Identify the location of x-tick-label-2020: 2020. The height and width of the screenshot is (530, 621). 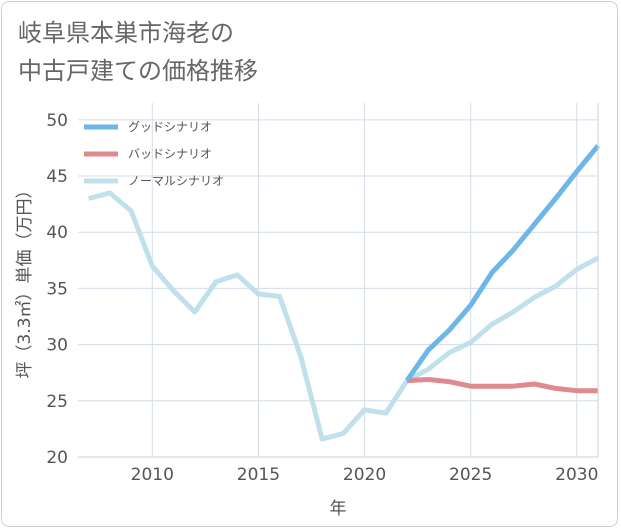
(364, 475).